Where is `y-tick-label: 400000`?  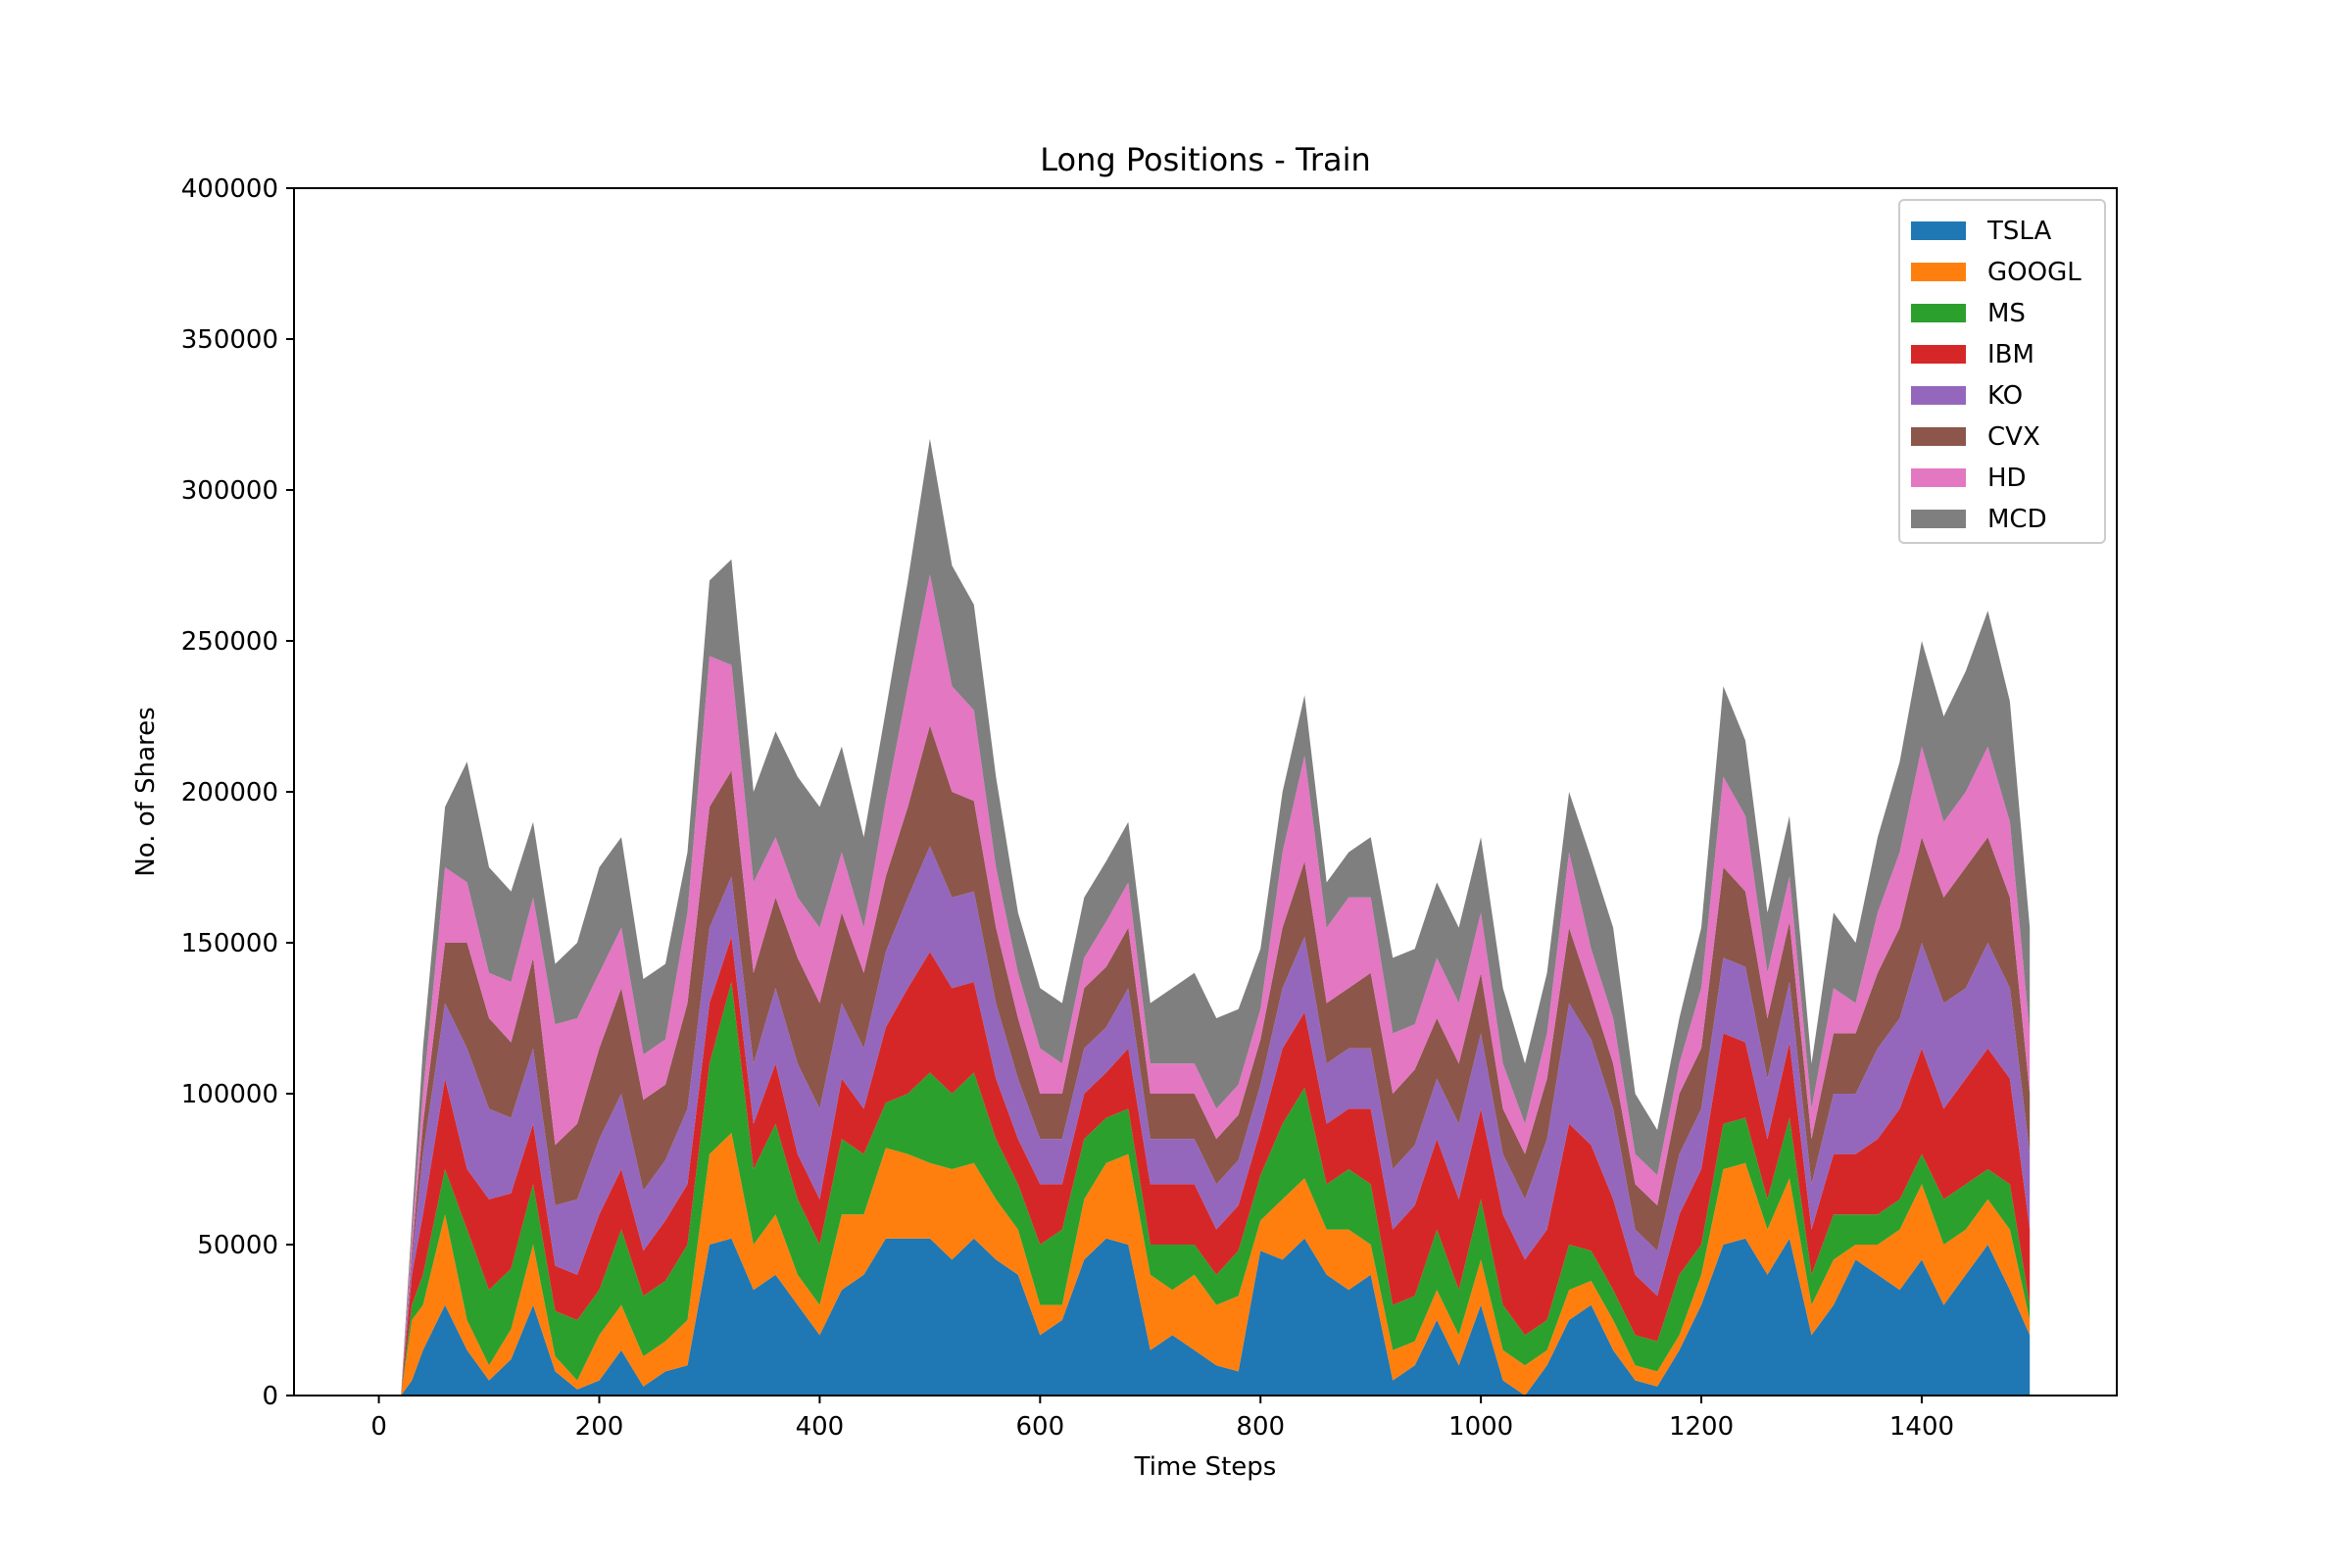
y-tick-label: 400000 is located at coordinates (229, 189).